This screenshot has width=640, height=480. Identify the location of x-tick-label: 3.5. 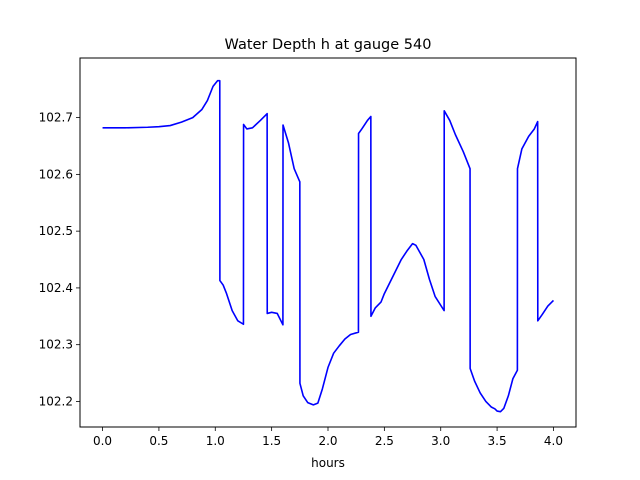
(497, 441).